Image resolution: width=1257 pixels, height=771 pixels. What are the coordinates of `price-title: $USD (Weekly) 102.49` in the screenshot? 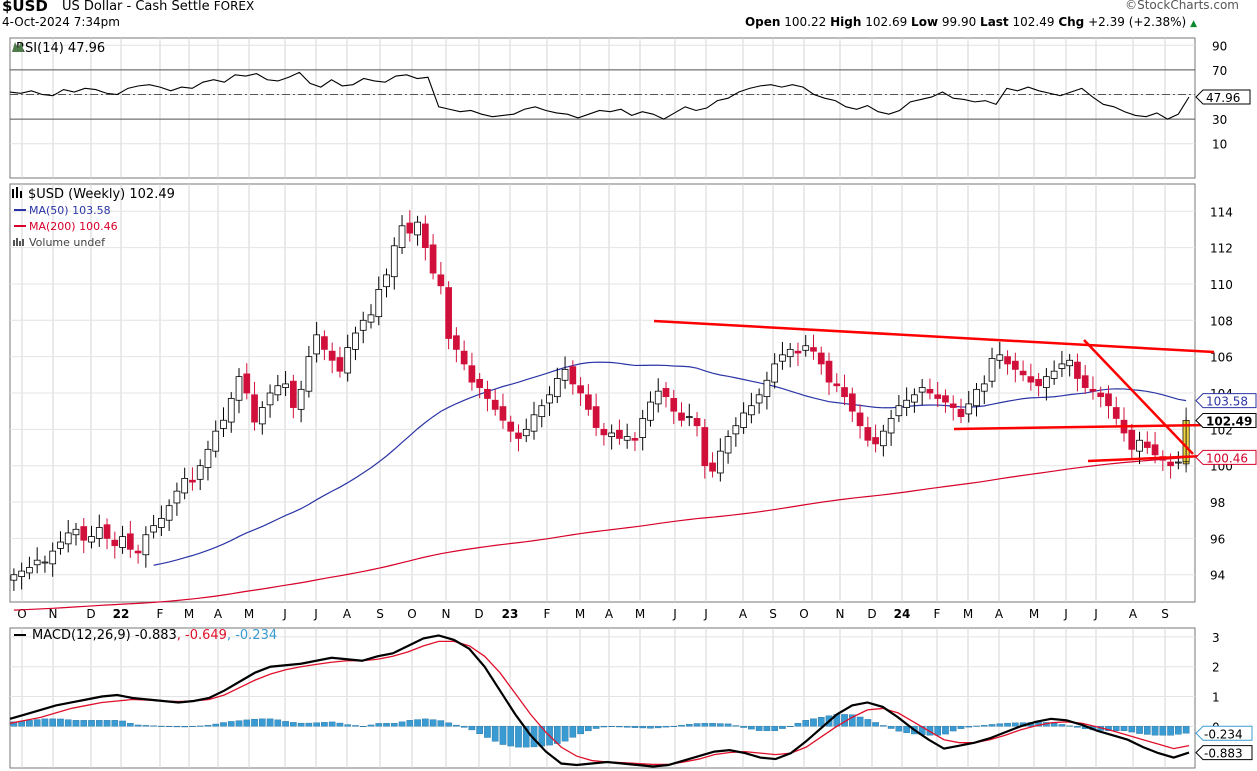 It's located at (101, 194).